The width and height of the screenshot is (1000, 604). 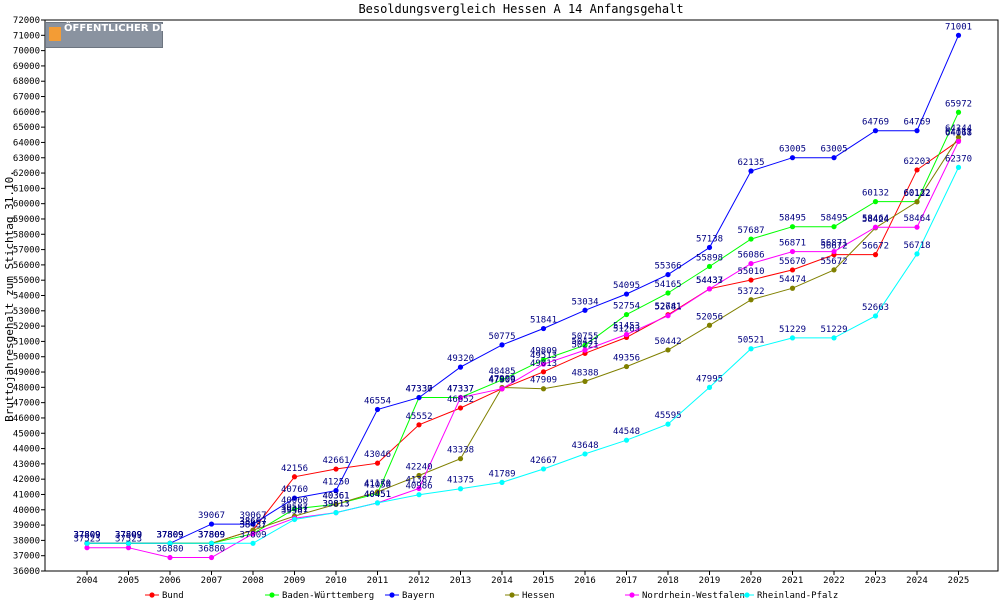 I want to click on site-logo: ÖFFENTLICHER DIENST.INFO, so click(x=134, y=35).